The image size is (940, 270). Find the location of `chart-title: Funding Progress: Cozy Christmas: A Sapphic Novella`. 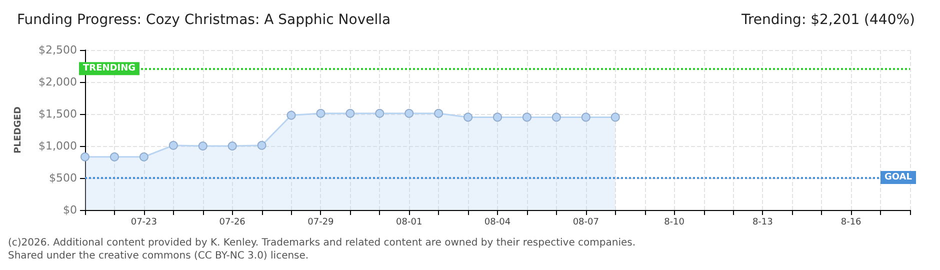

chart-title: Funding Progress: Cozy Christmas: A Sapphic Novella is located at coordinates (204, 20).